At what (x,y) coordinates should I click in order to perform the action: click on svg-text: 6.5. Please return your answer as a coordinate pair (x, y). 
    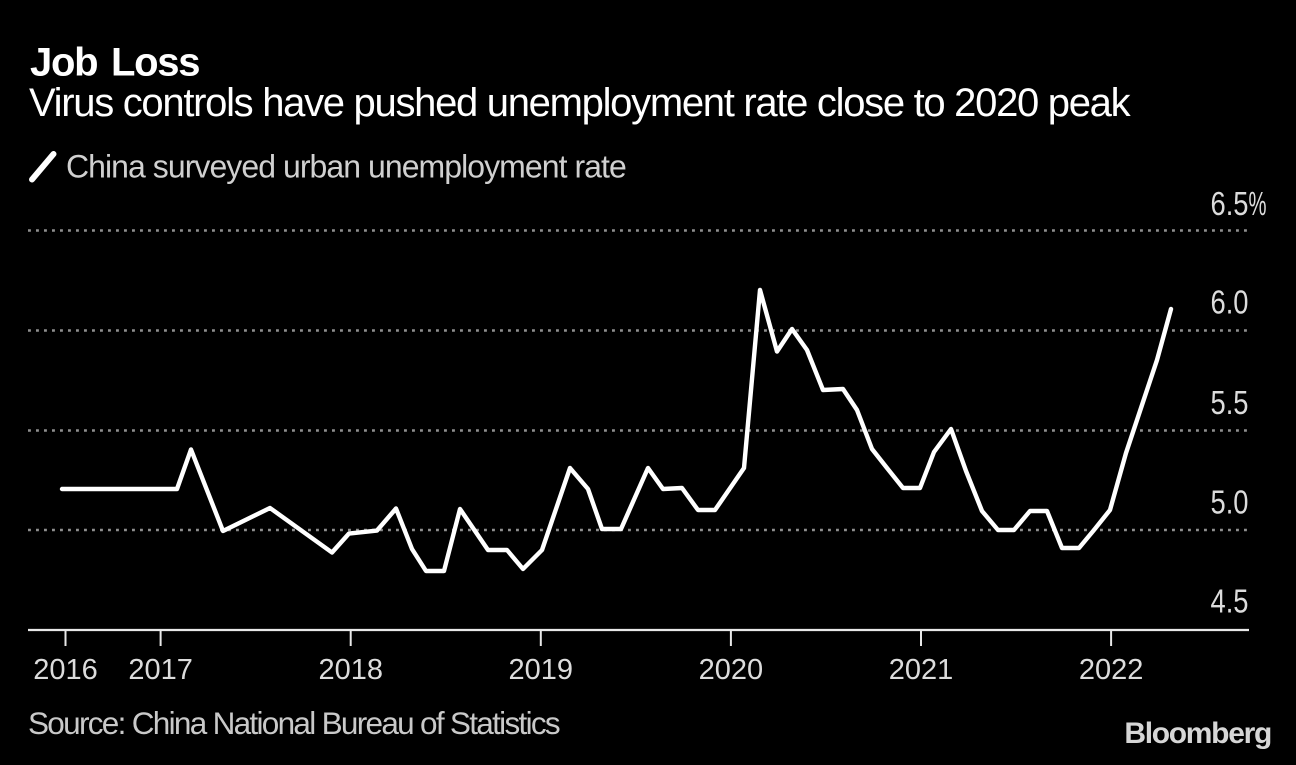
    Looking at the image, I should click on (1230, 203).